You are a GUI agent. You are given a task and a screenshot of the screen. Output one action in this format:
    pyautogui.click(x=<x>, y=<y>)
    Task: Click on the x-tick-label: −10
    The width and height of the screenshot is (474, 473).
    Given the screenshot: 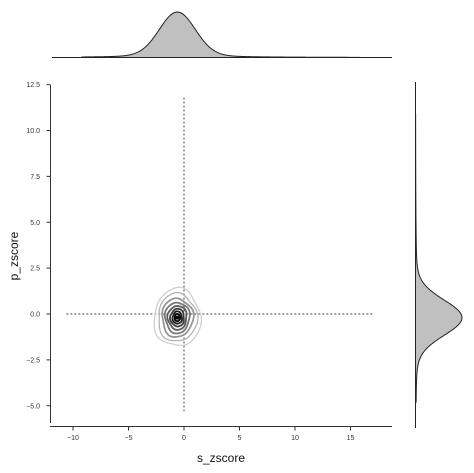 What is the action you would take?
    pyautogui.click(x=73, y=438)
    